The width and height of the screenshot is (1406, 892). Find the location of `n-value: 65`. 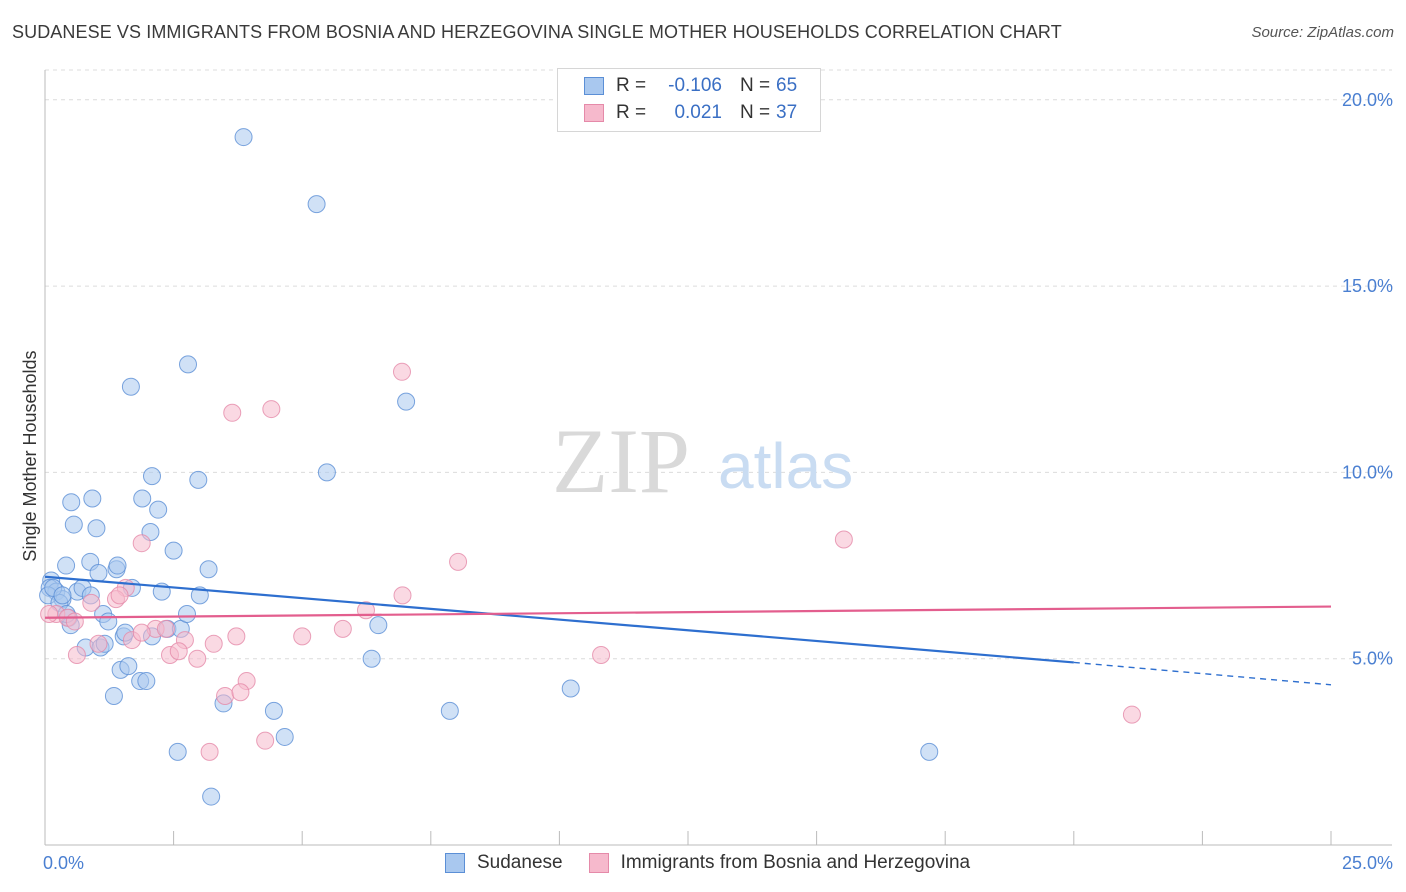

n-value: 65 is located at coordinates (787, 85).